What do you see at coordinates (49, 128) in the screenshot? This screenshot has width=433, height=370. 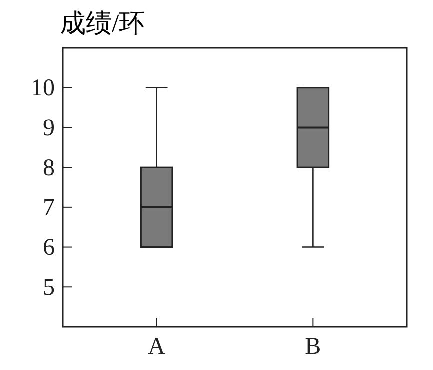 I see `y-tick-label: 9` at bounding box center [49, 128].